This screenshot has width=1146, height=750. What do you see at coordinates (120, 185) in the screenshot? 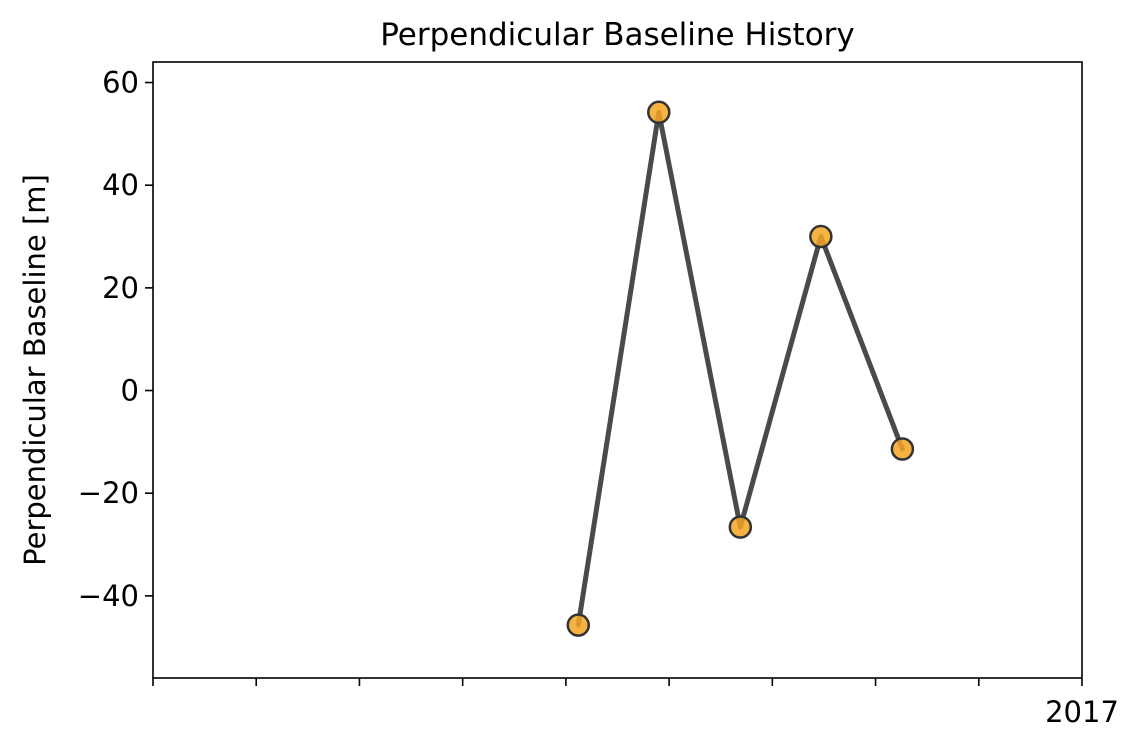
I see `y-tick-label: 40` at bounding box center [120, 185].